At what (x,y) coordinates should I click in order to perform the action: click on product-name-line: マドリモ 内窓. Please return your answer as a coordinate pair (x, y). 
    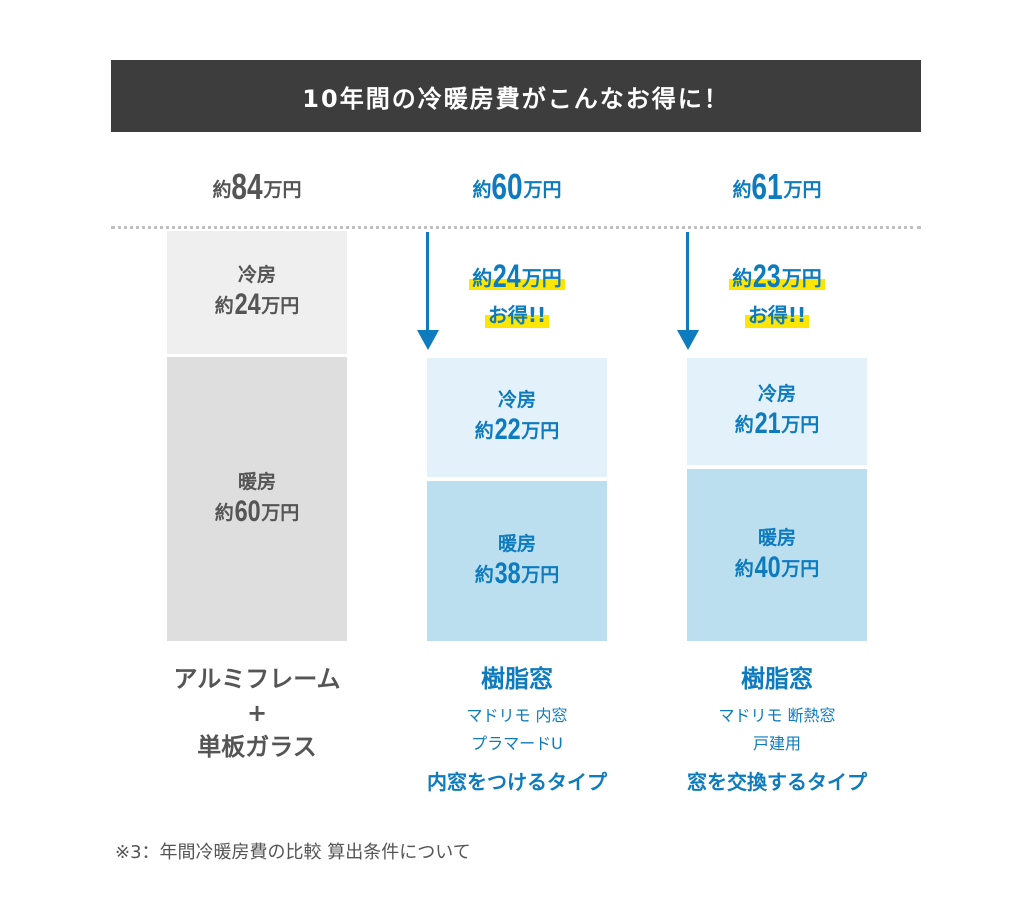
    Looking at the image, I should click on (517, 715).